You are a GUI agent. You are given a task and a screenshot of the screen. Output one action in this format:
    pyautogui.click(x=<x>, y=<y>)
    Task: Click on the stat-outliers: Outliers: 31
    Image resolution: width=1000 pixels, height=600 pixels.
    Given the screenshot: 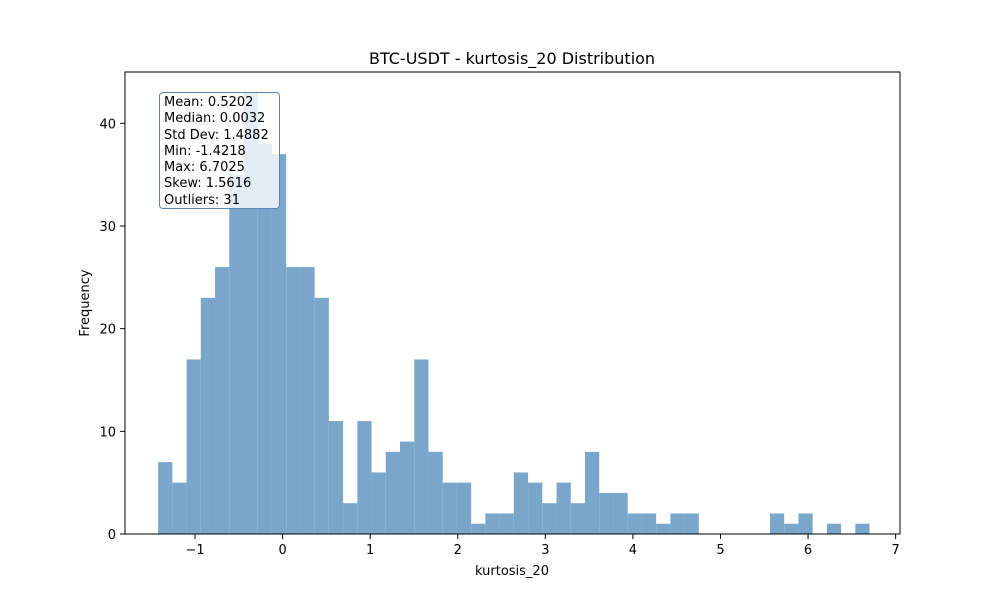 What is the action you would take?
    pyautogui.click(x=202, y=200)
    